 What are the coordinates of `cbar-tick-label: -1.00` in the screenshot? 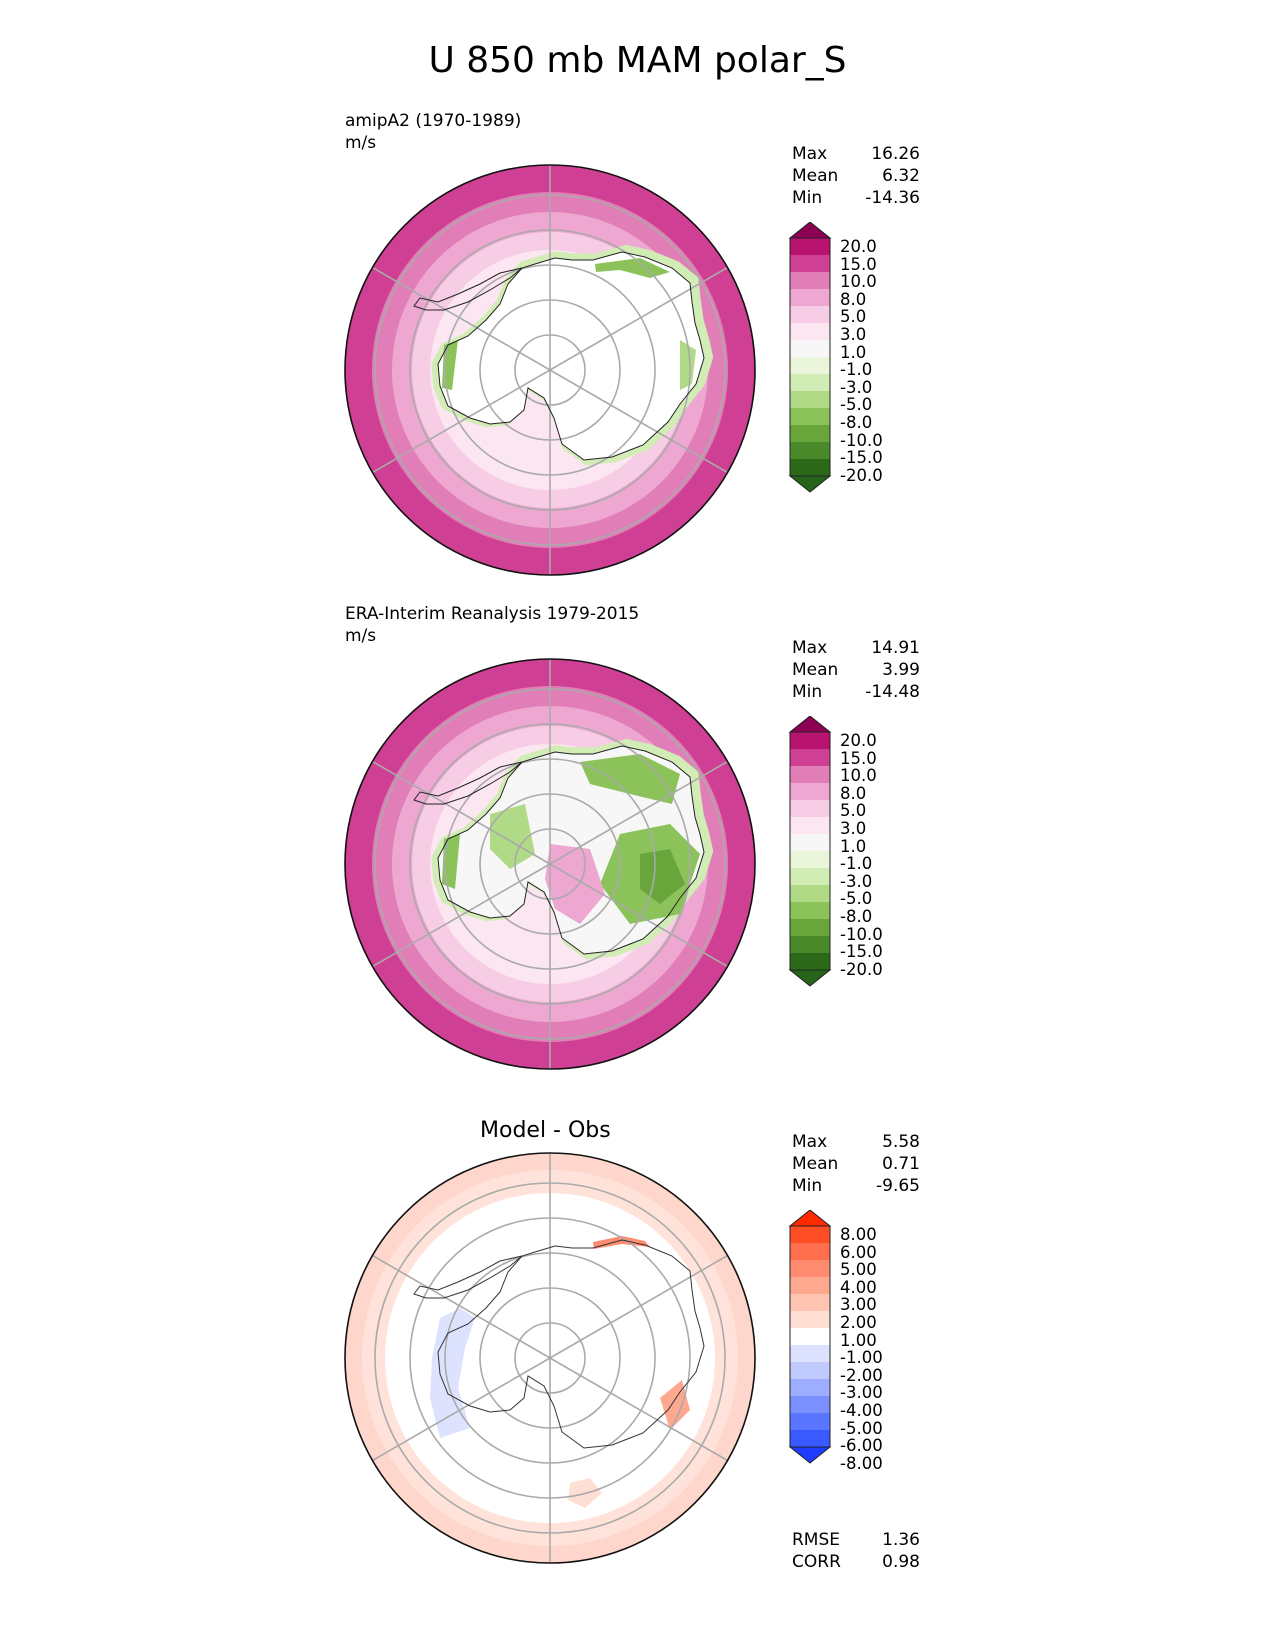 It's located at (861, 1358).